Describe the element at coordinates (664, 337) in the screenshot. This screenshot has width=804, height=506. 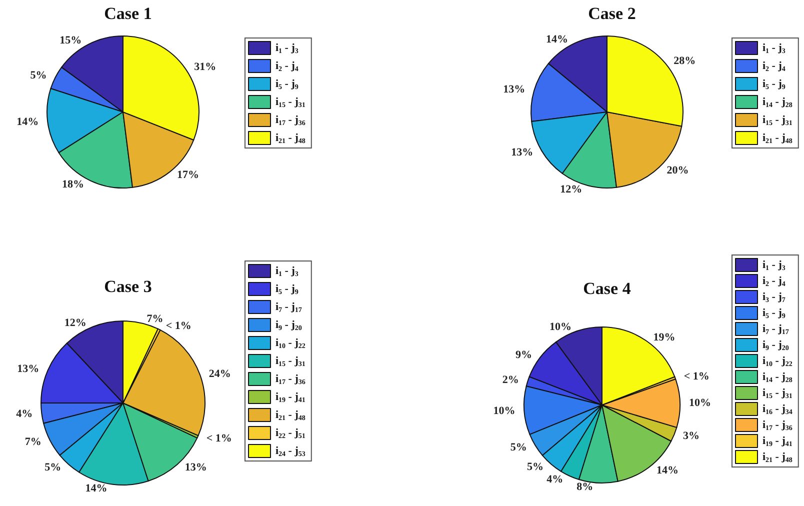
I see `data-label: 19%` at that location.